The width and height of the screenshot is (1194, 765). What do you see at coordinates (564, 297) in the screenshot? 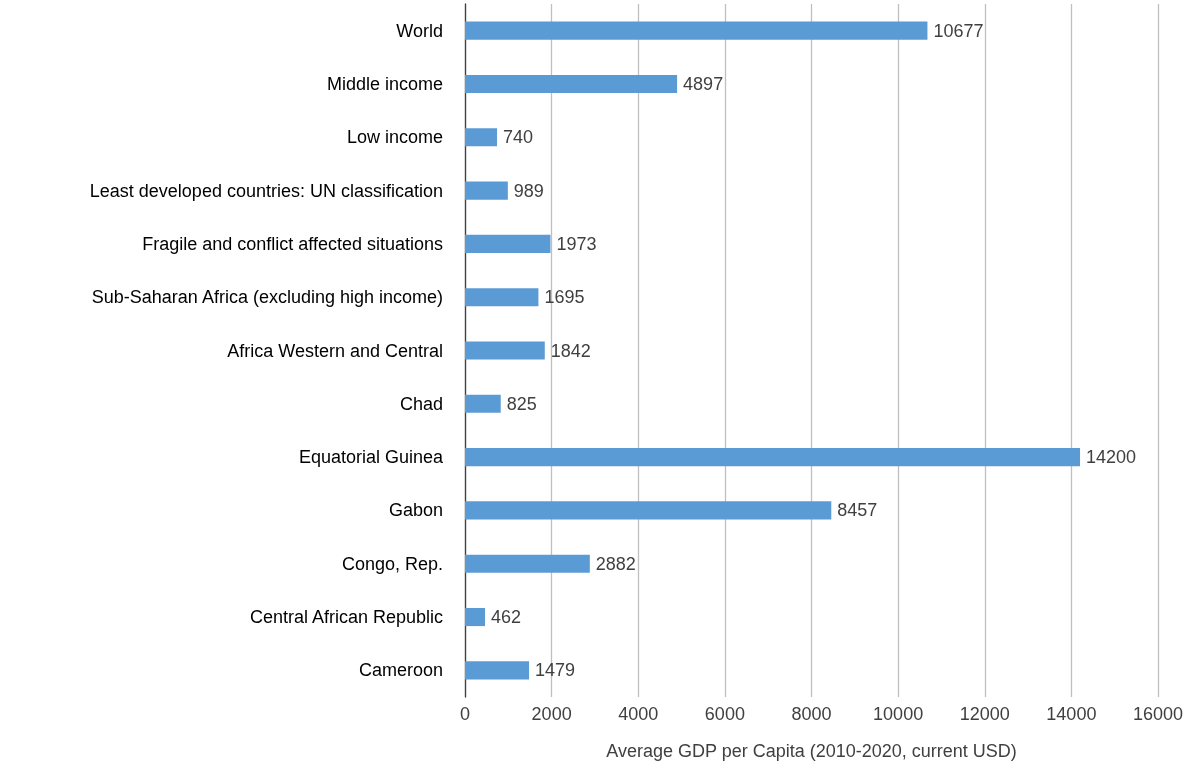
I see `data-label: 1695` at bounding box center [564, 297].